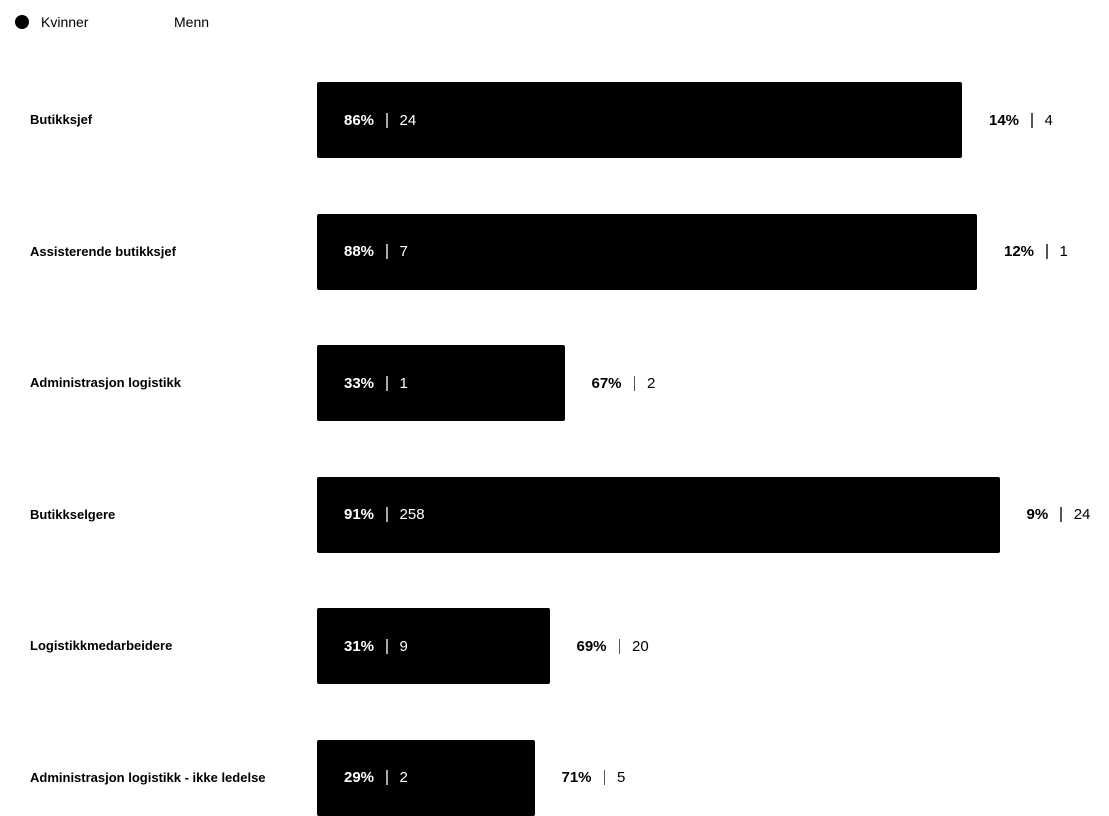 This screenshot has height=816, width=1109. What do you see at coordinates (606, 383) in the screenshot?
I see `percent-label: 67%` at bounding box center [606, 383].